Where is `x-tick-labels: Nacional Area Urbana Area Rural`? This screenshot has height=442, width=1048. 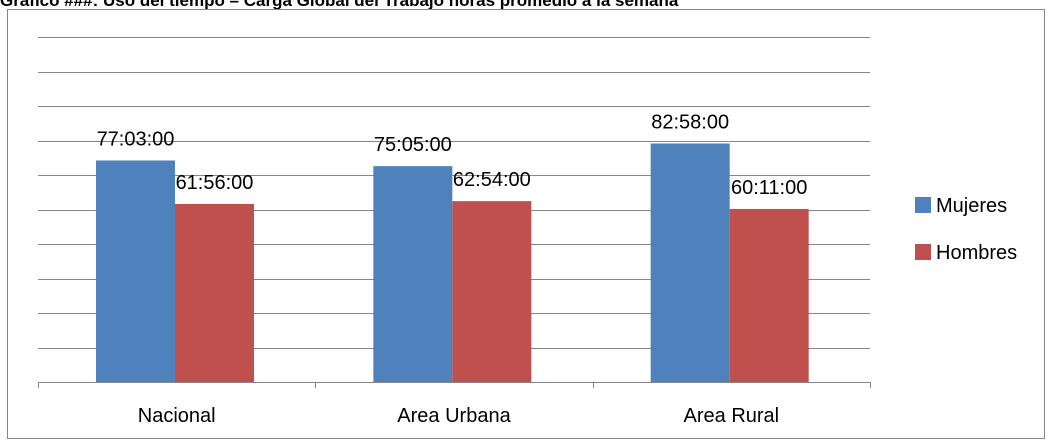
x-tick-labels: Nacional Area Urbana Area Rural is located at coordinates (458, 416).